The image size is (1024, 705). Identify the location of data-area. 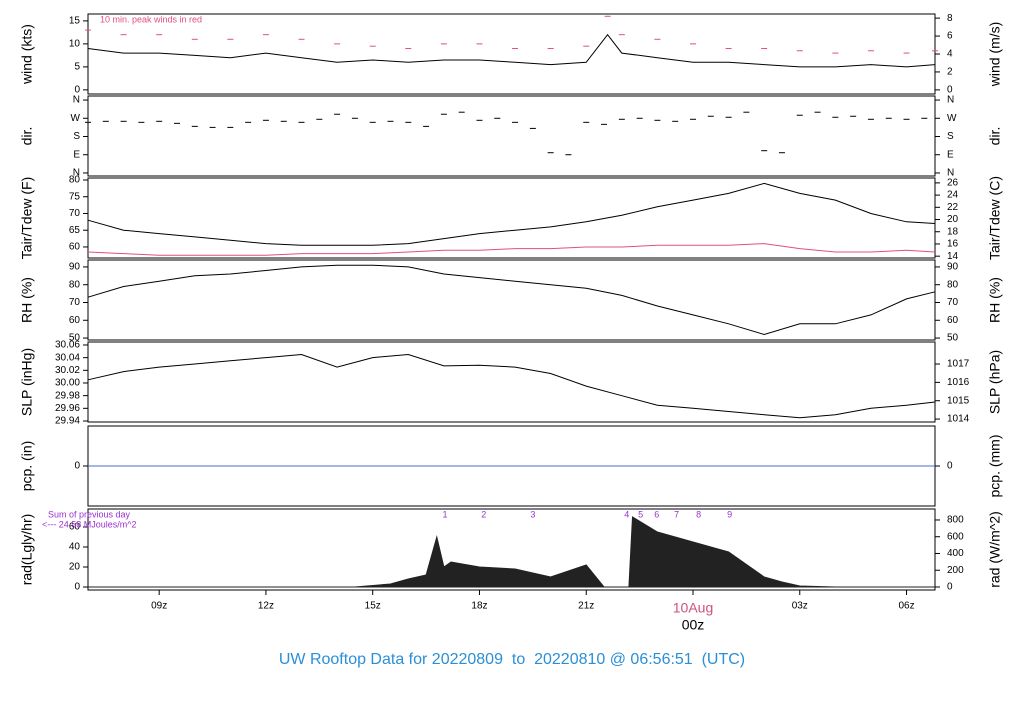
(511, 552).